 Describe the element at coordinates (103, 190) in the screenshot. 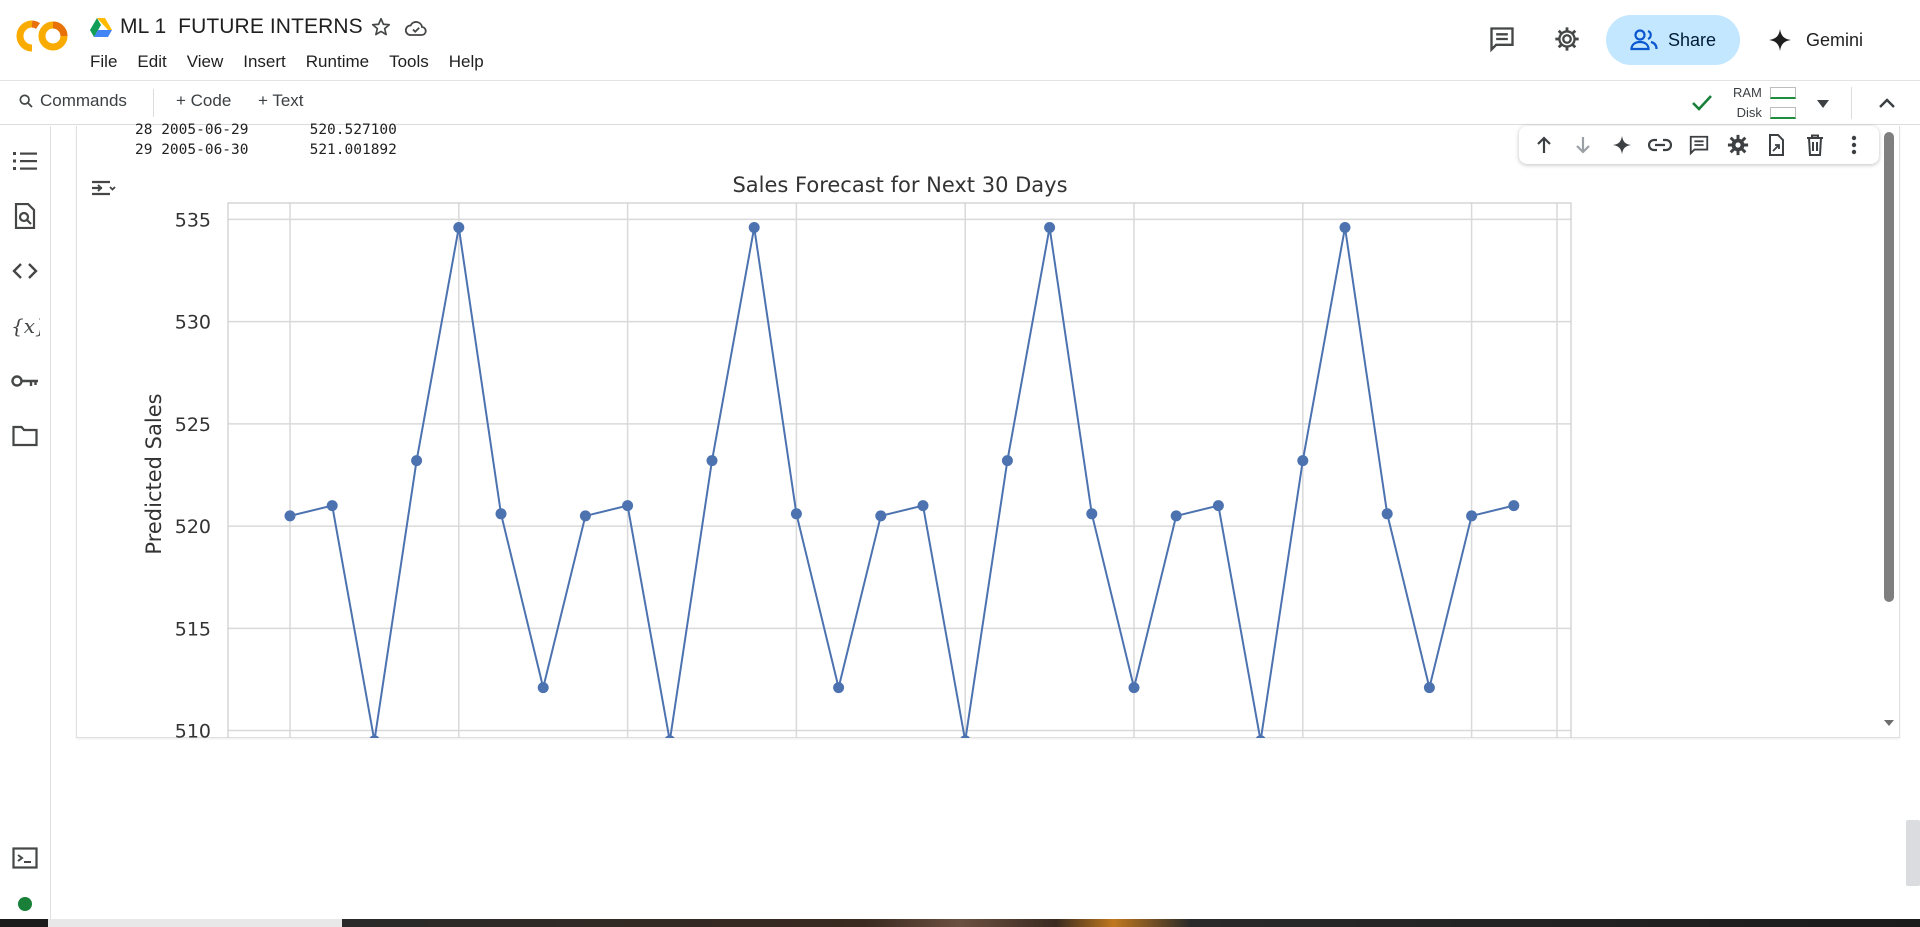

I see `output-actions-icon` at that location.